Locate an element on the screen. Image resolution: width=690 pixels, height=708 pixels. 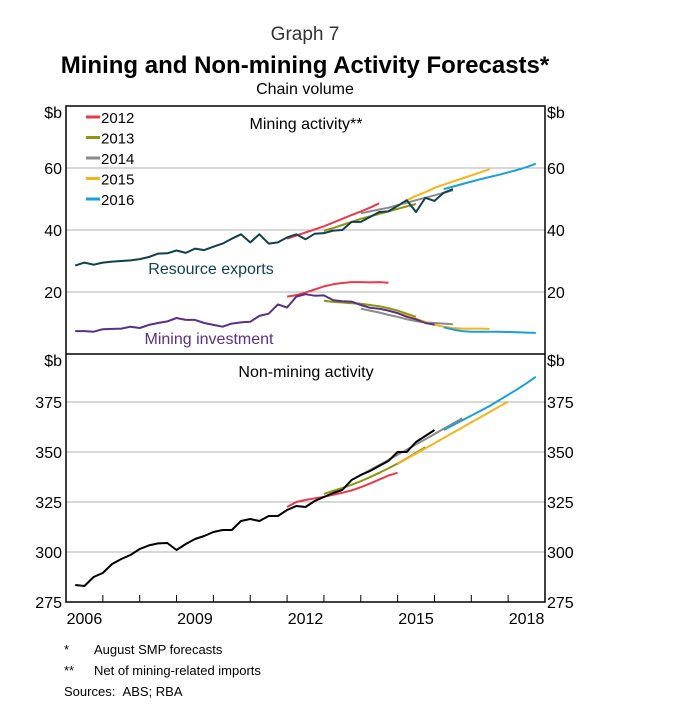
y-tick-label-right: 350 is located at coordinates (560, 453).